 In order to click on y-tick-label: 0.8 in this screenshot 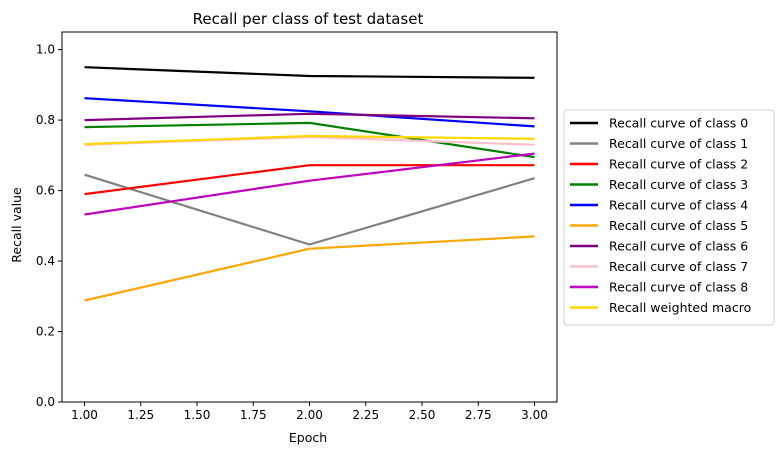, I will do `click(45, 120)`.